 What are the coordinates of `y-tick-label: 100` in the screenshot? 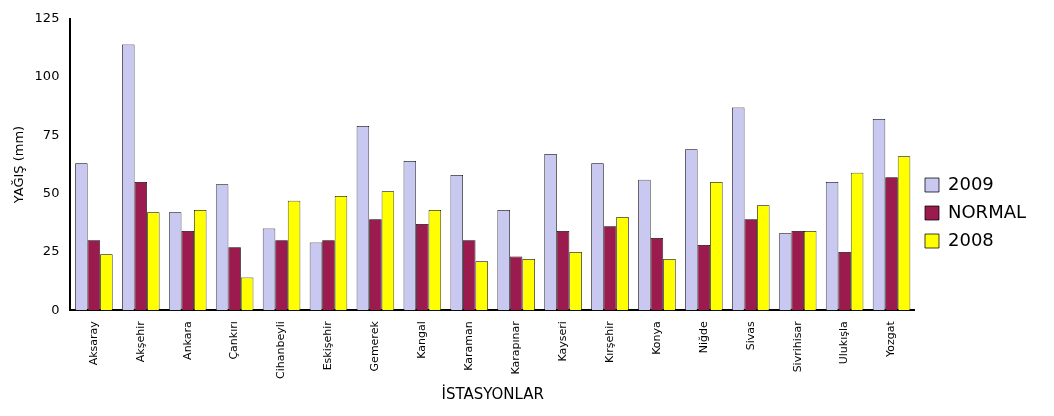 It's located at (47, 76).